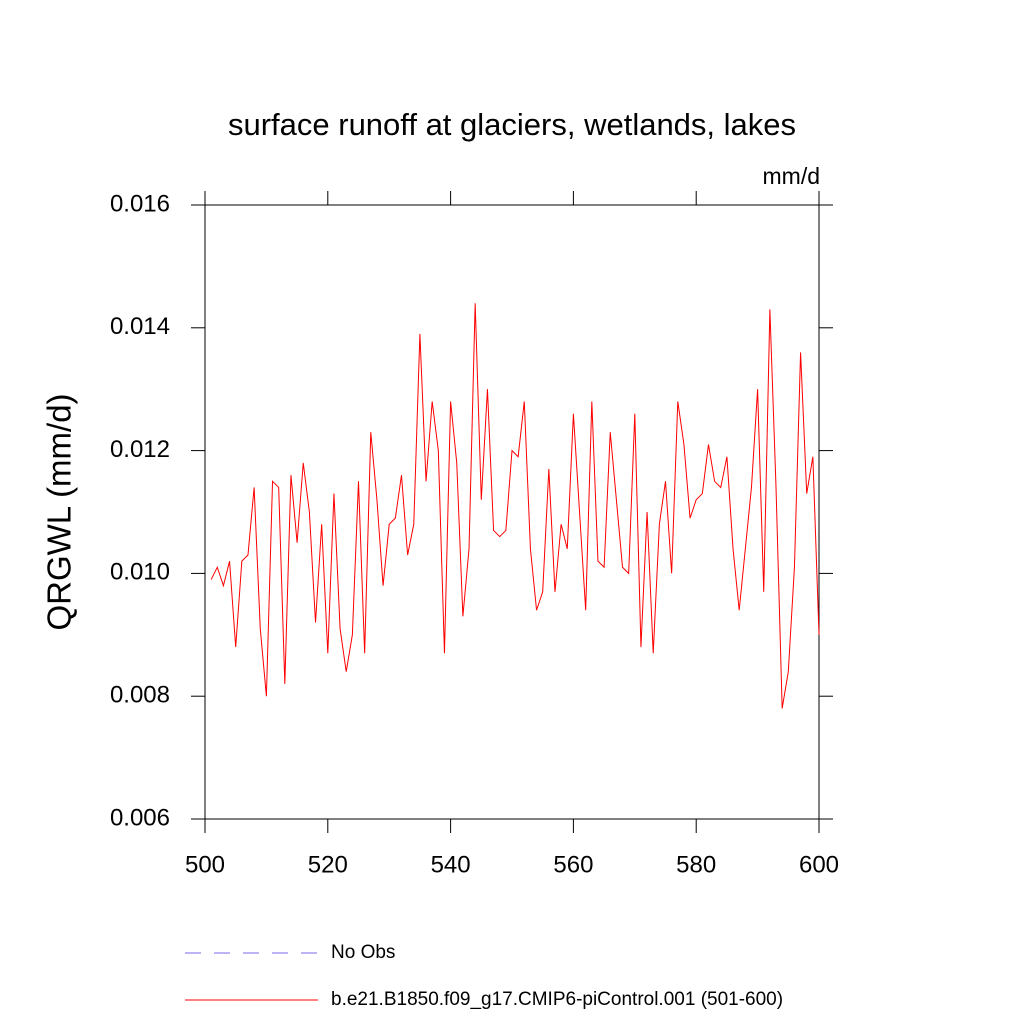 Image resolution: width=1024 pixels, height=1024 pixels. What do you see at coordinates (140, 572) in the screenshot?
I see `y-tick-label: 0.010` at bounding box center [140, 572].